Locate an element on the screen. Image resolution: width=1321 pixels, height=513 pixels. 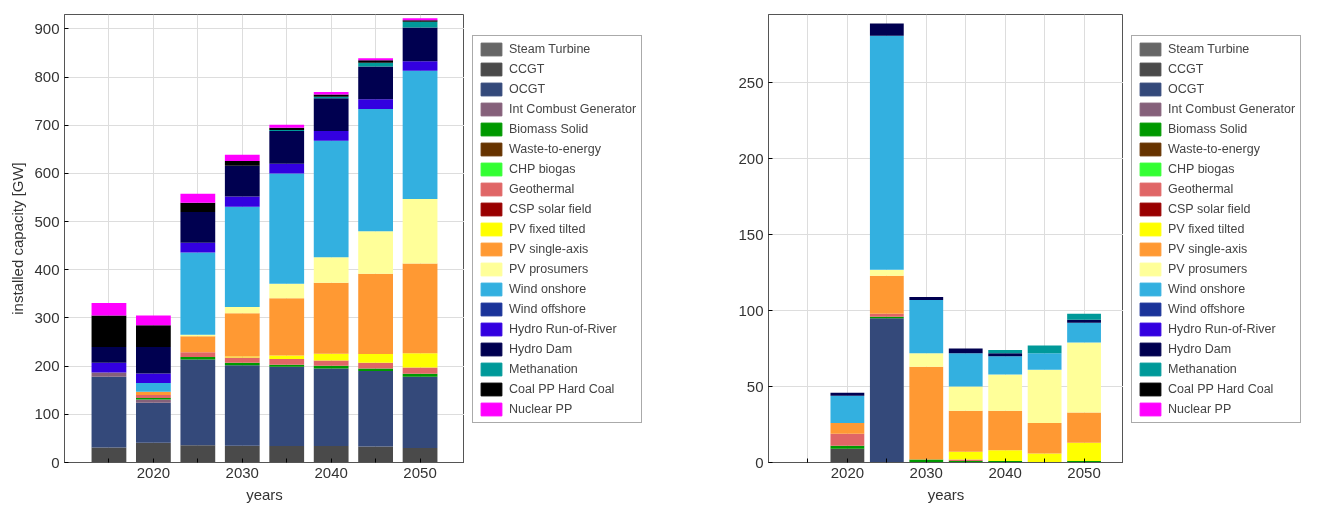
y-tick-label: 400 is located at coordinates (47, 269).